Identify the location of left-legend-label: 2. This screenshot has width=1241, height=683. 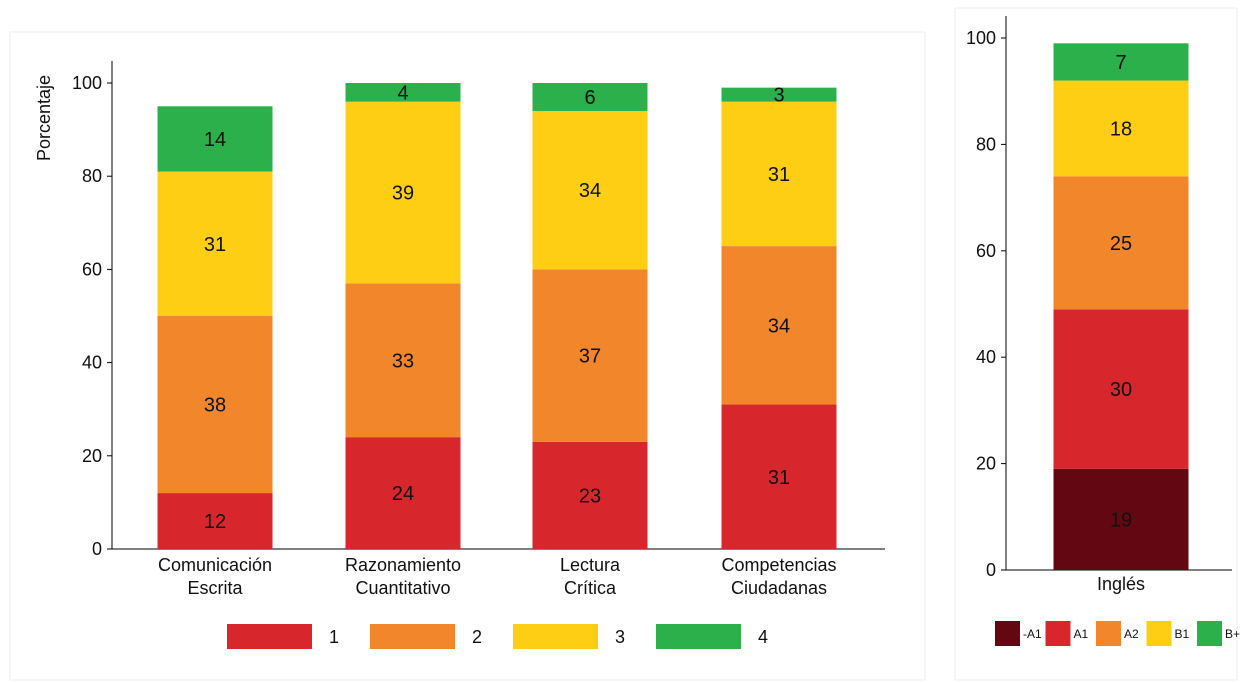
(477, 637).